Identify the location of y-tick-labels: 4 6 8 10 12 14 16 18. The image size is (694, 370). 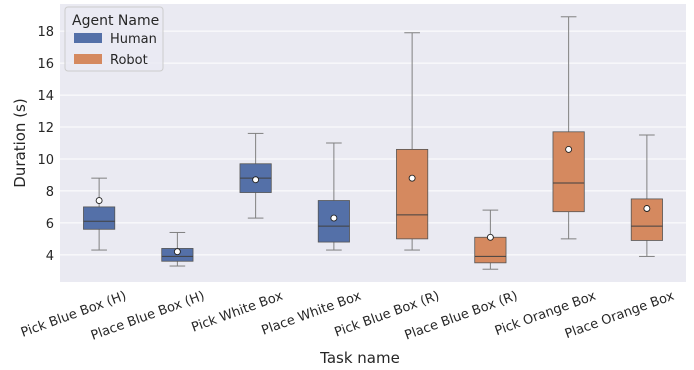
(45, 144).